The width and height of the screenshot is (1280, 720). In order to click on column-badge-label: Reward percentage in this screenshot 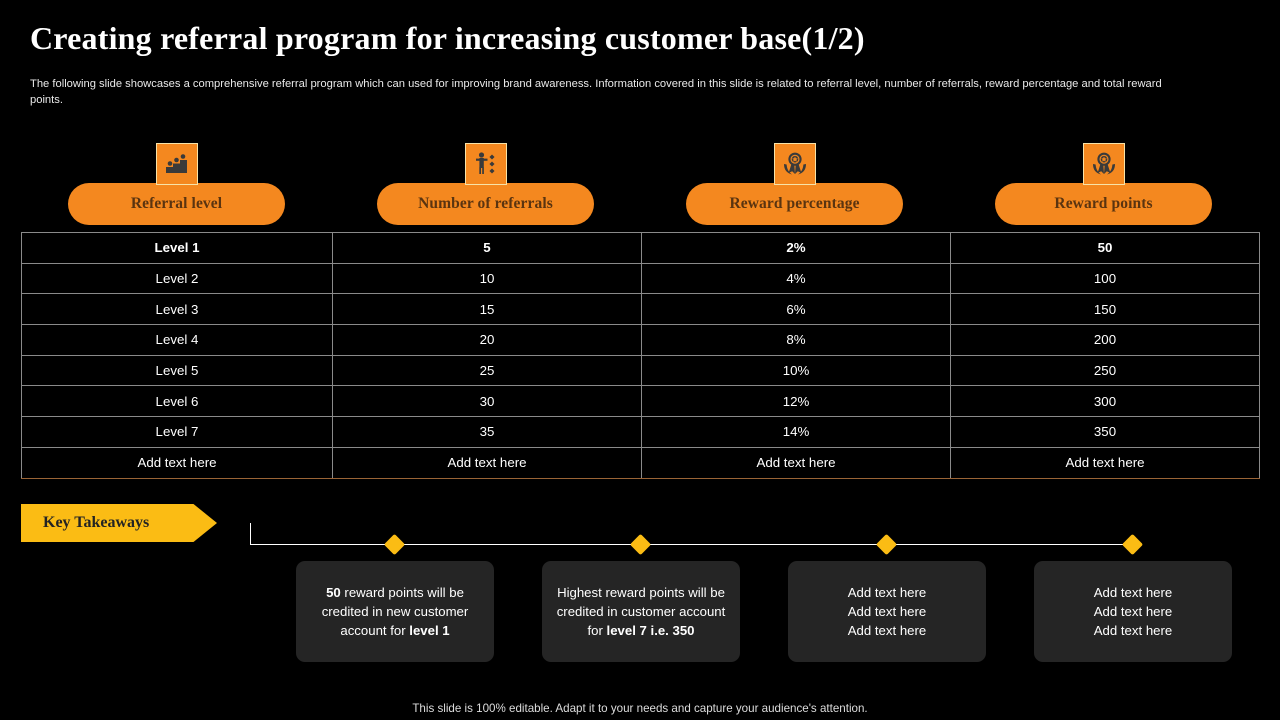, I will do `click(794, 203)`.